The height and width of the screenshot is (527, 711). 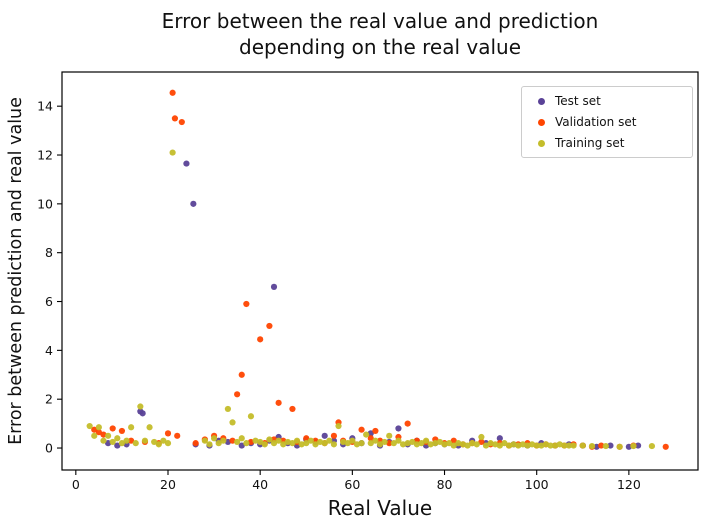 I want to click on training-set-marker-icon, so click(x=541, y=143).